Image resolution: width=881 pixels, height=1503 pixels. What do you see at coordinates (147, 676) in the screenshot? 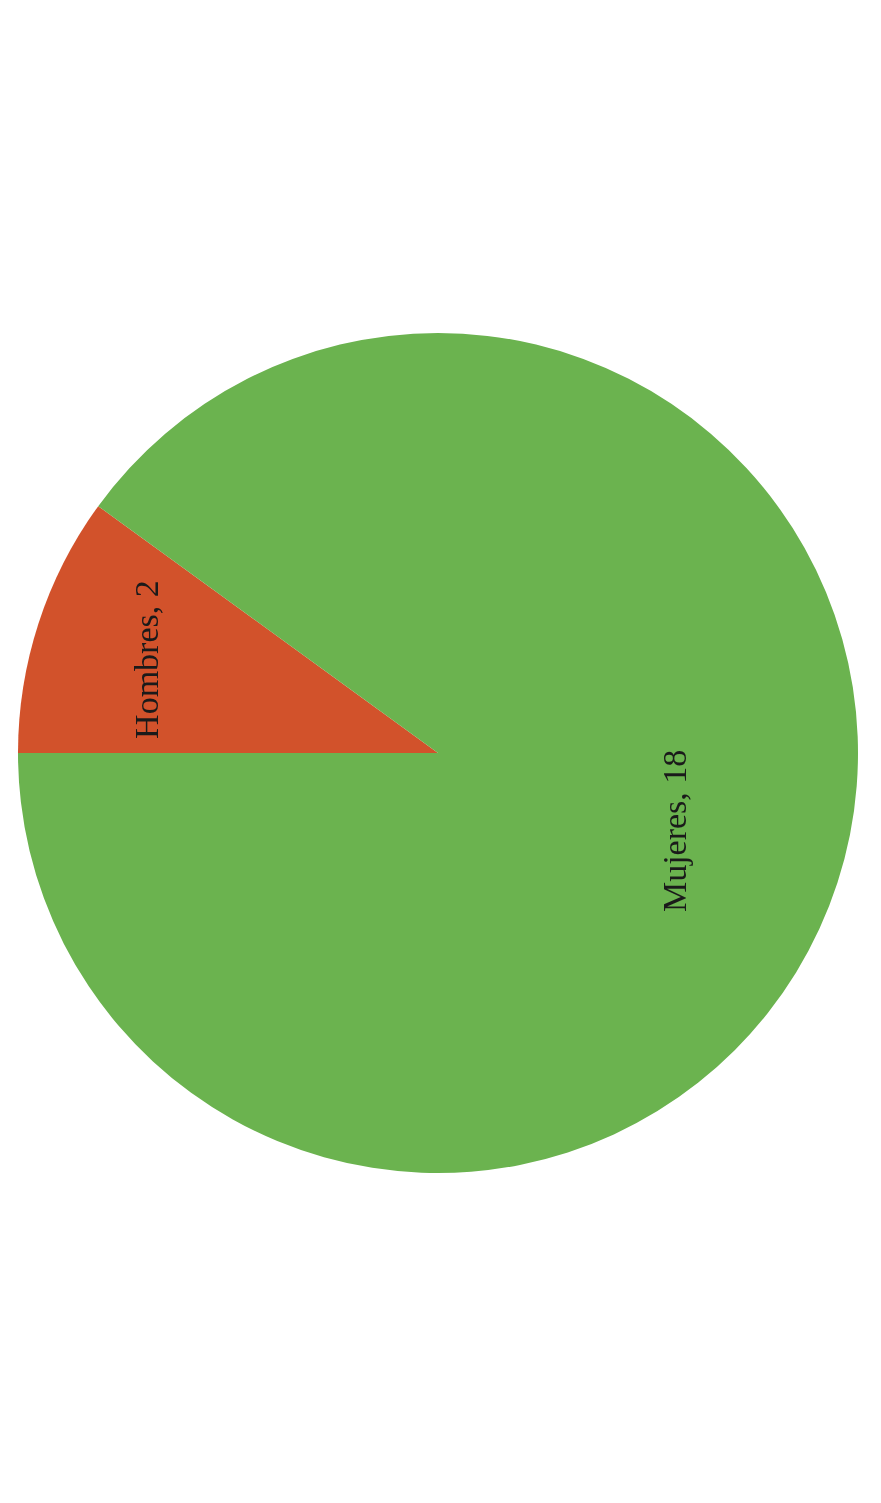
I see `slice-label: Hombres` at bounding box center [147, 676].